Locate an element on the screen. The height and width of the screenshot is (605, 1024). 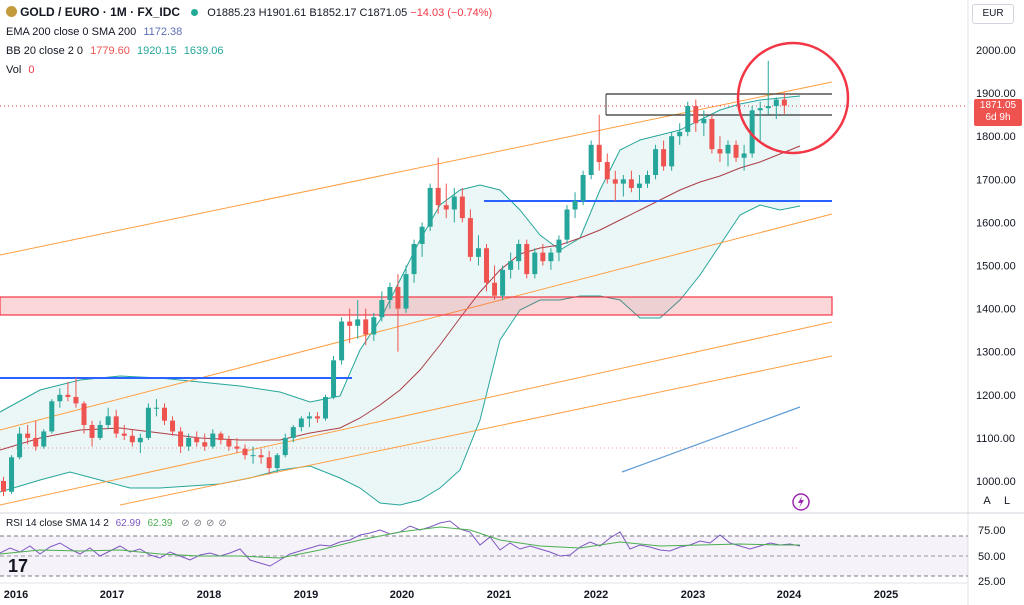
resistance-zone is located at coordinates (416, 306).